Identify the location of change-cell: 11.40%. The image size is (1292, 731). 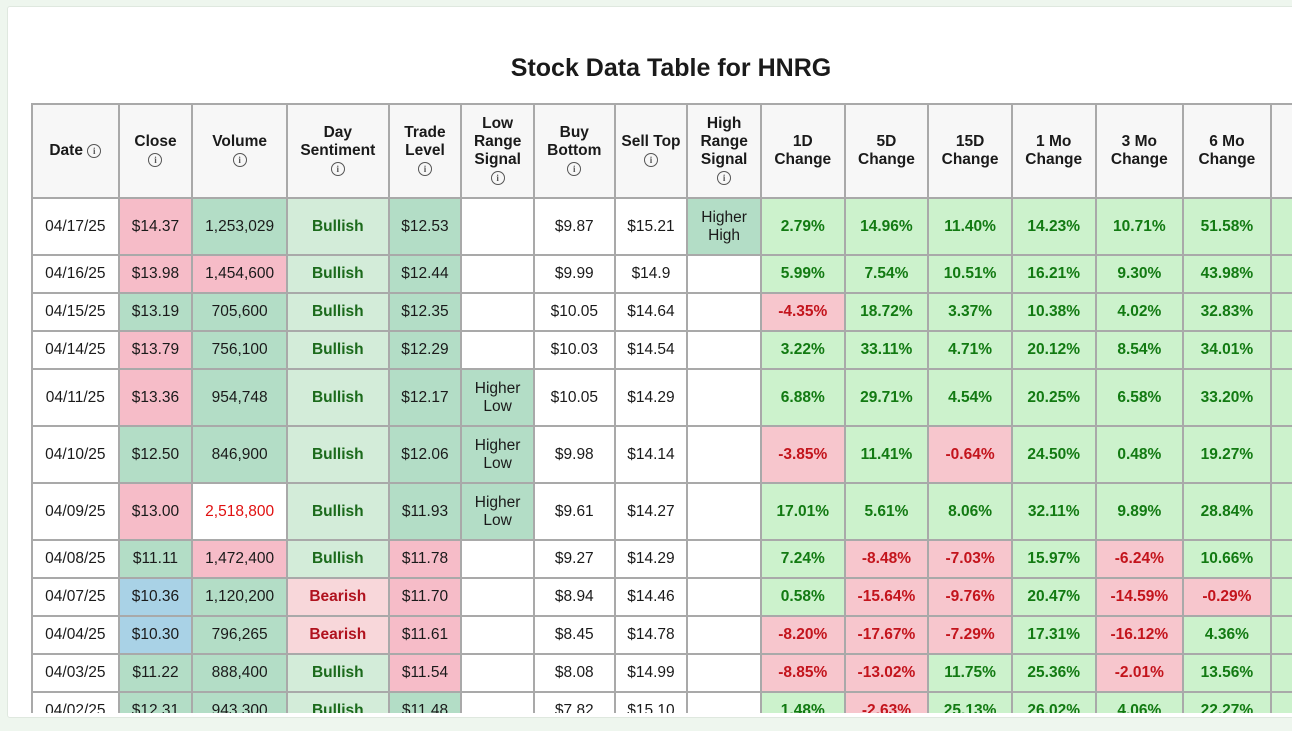
(970, 226).